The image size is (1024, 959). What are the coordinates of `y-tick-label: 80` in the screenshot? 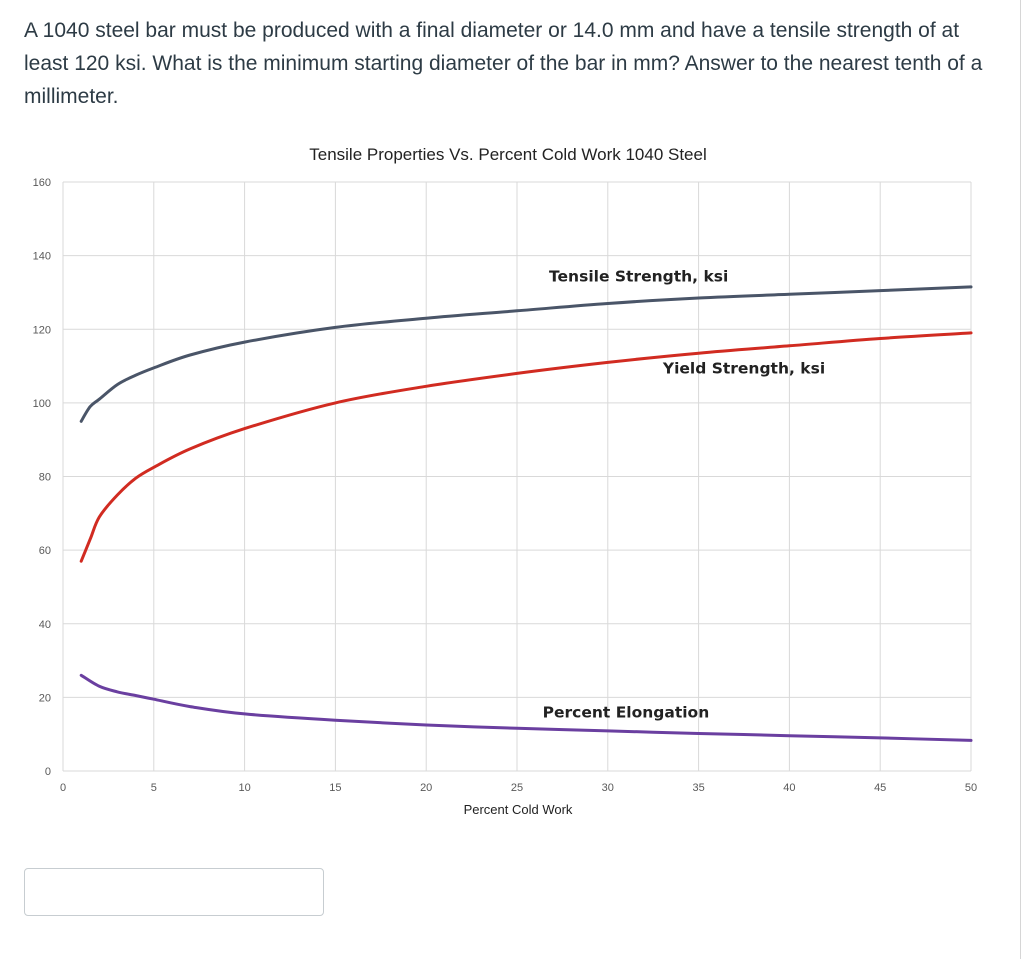 It's located at (45, 478).